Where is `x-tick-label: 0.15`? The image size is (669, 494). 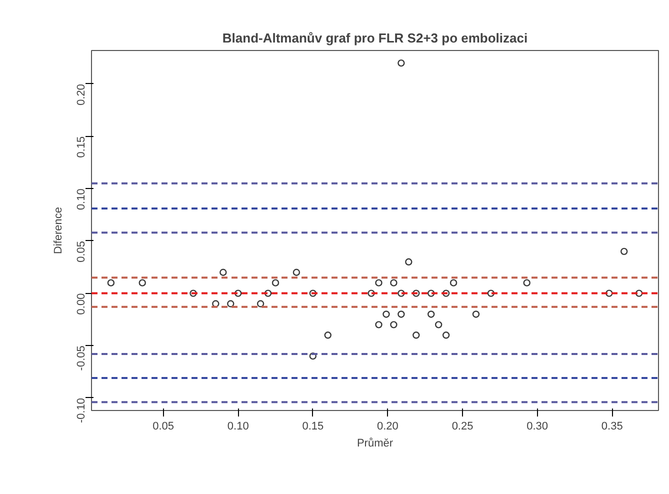
x-tick-label: 0.15 is located at coordinates (313, 426).